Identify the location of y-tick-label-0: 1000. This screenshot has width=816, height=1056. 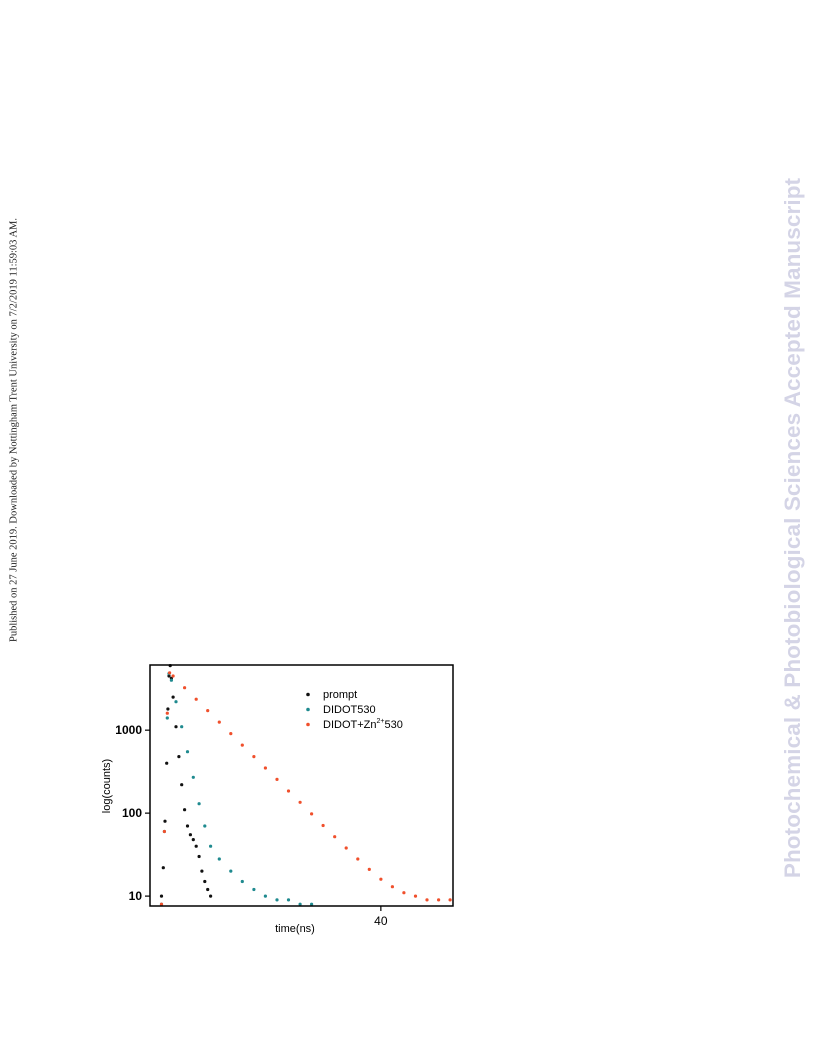
(128, 730).